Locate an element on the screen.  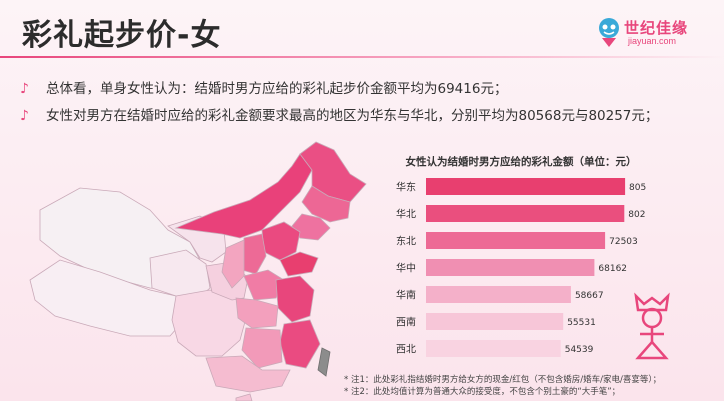
category-label: 华北 is located at coordinates (406, 214).